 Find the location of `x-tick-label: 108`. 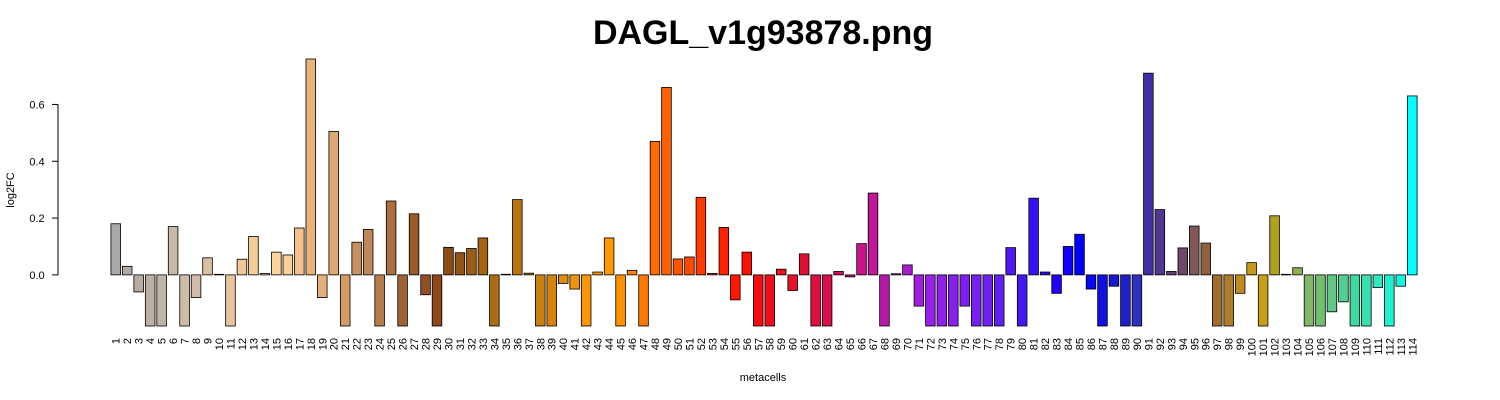

x-tick-label: 108 is located at coordinates (1344, 347).